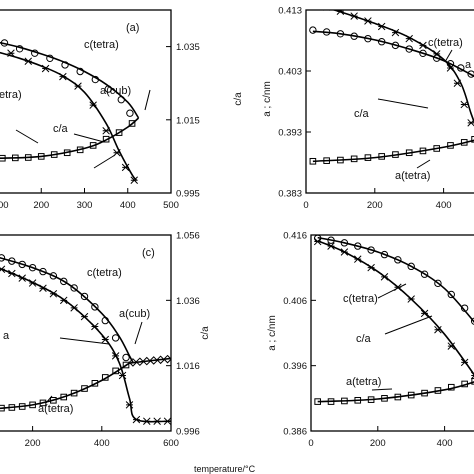 Image resolution: width=474 pixels, height=474 pixels. What do you see at coordinates (445, 443) in the screenshot?
I see `panel-d-x-tick-label: 400` at bounding box center [445, 443].